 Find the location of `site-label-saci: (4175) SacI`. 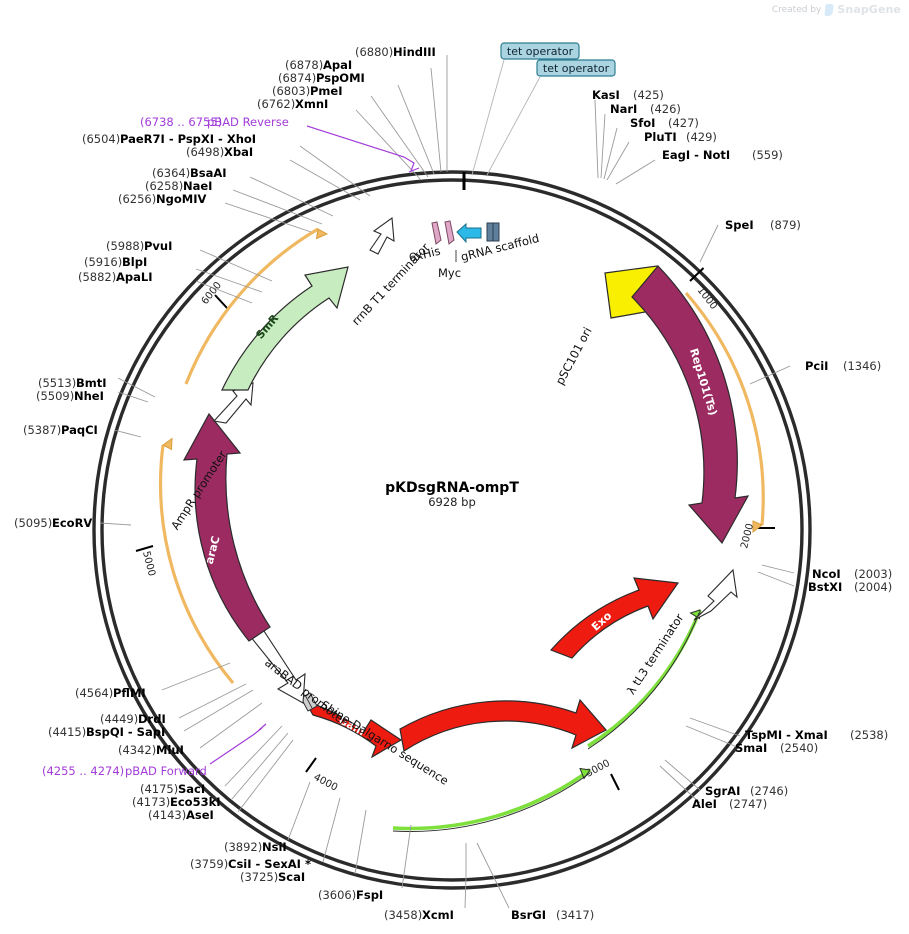

site-label-saci: (4175) SacI is located at coordinates (172, 789).